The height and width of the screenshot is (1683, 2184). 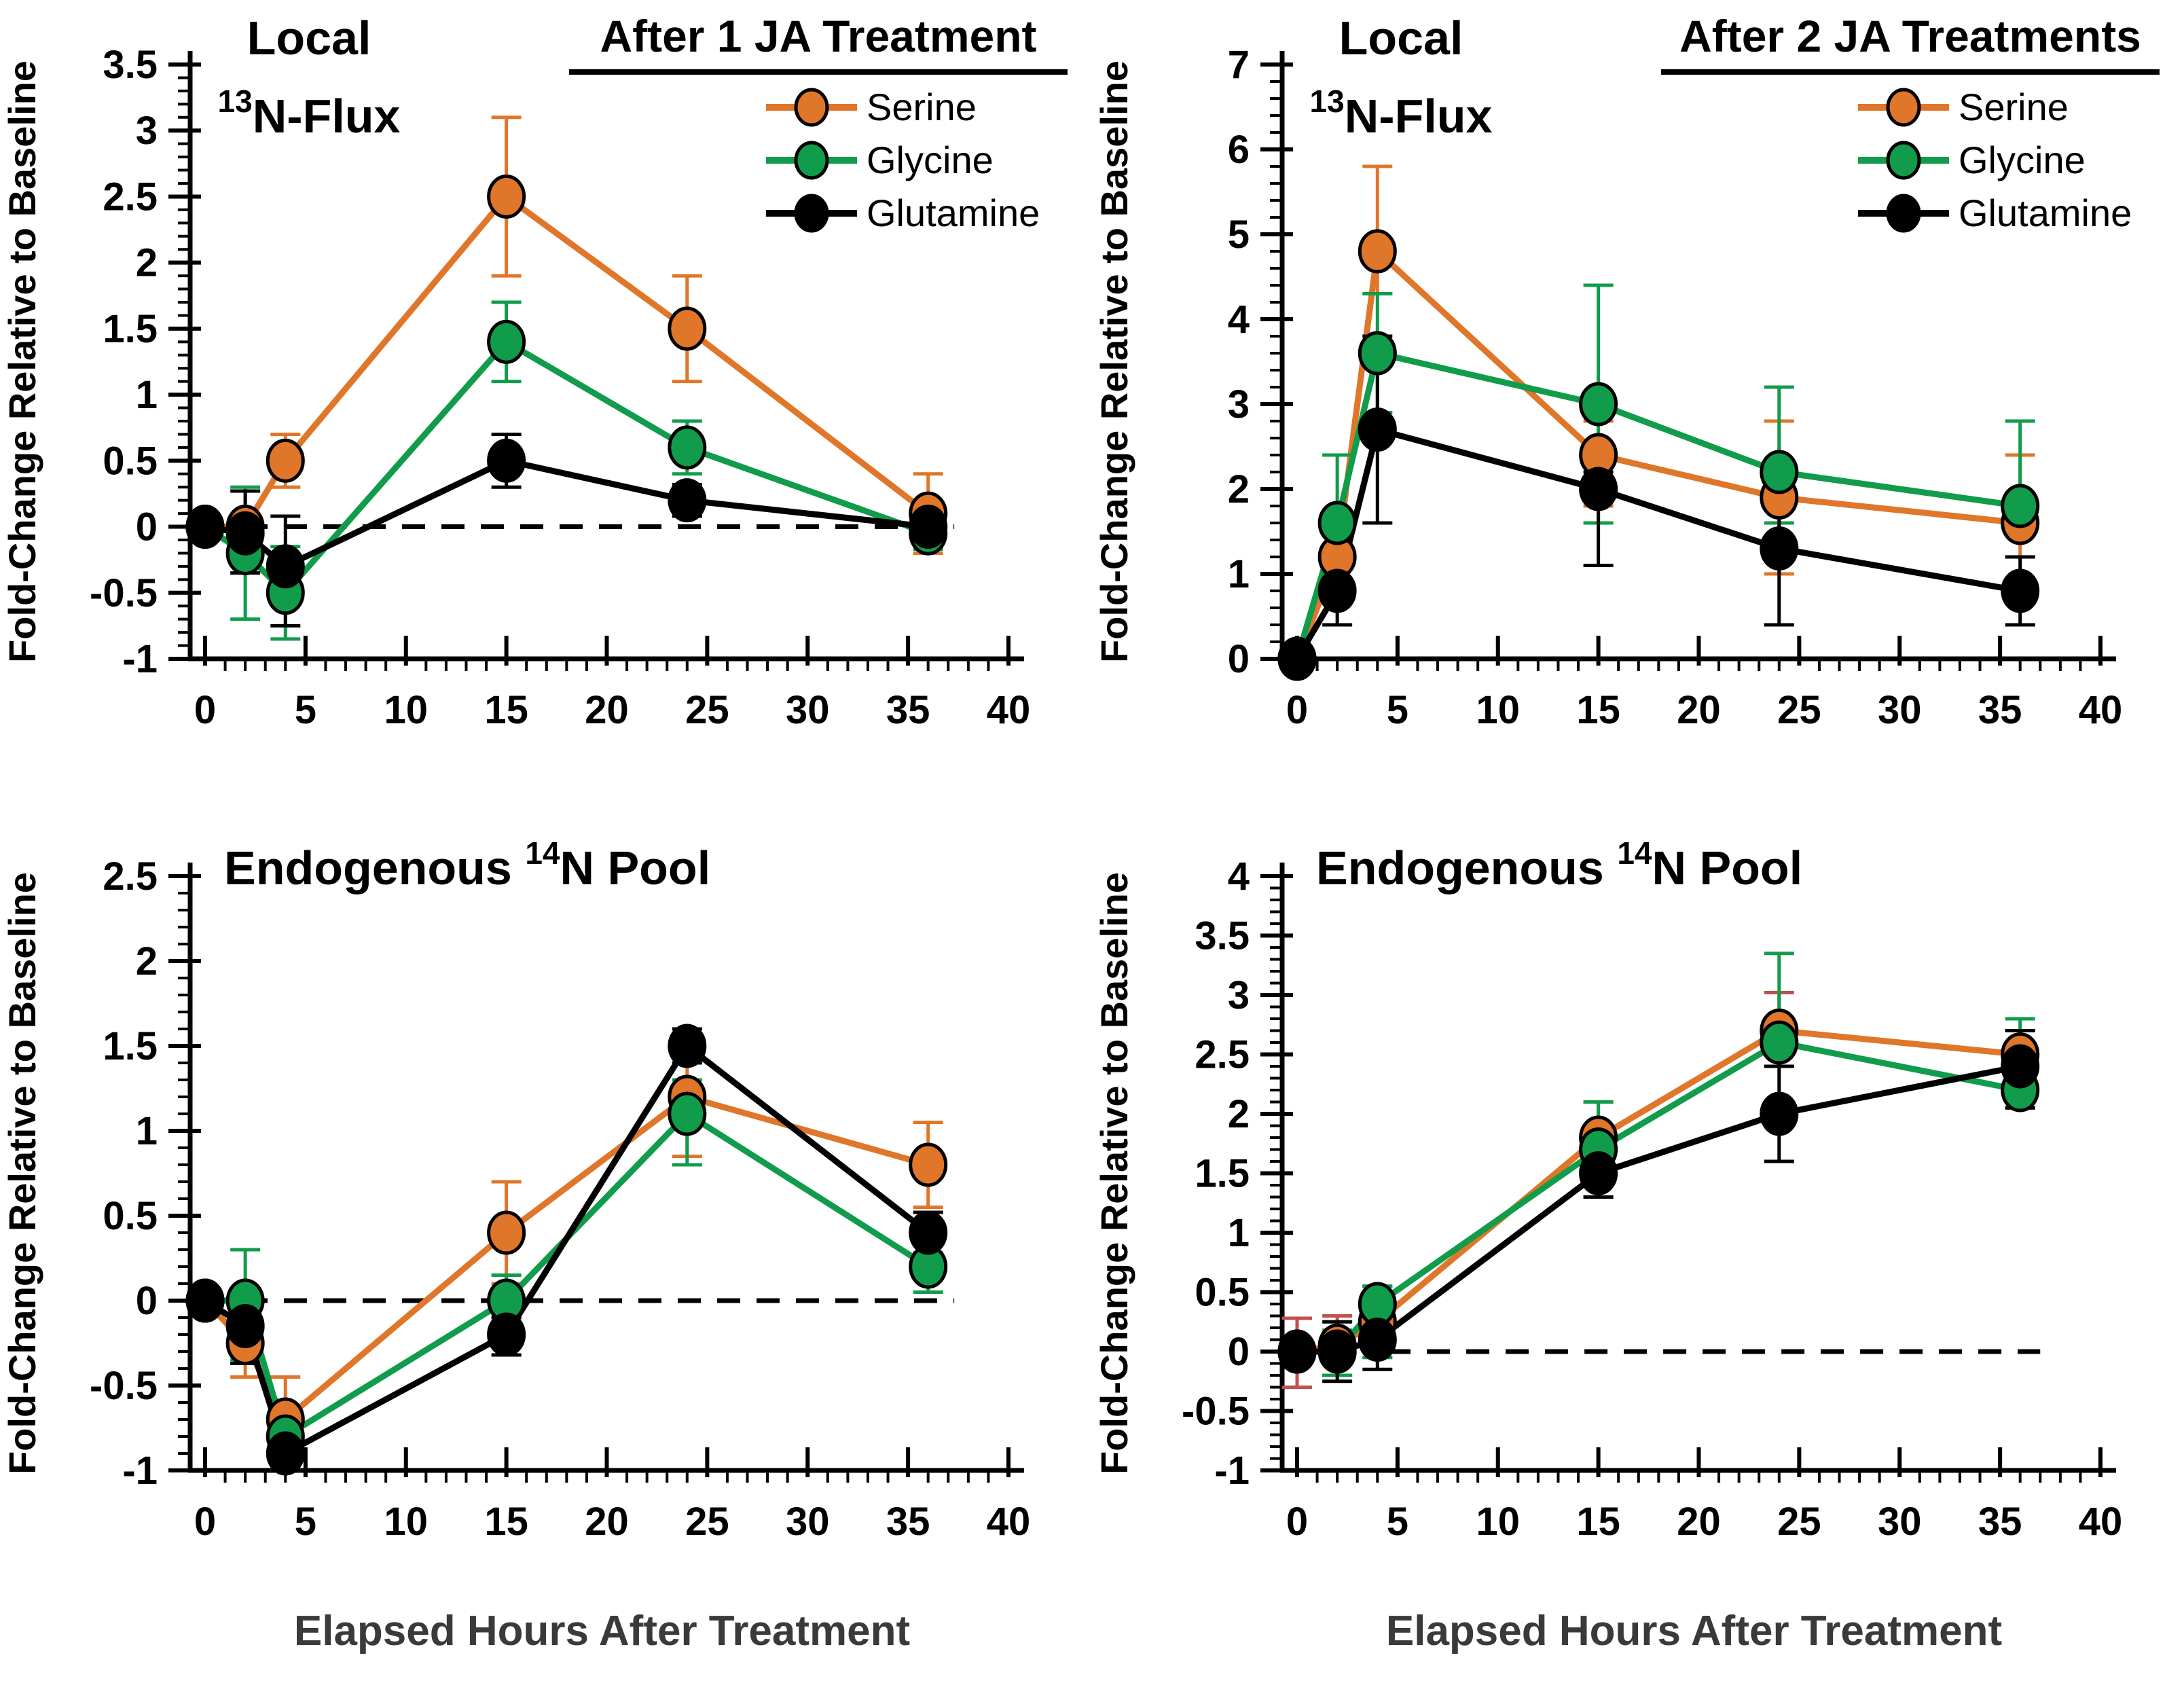 I want to click on y-tick-label: 6, so click(x=1239, y=150).